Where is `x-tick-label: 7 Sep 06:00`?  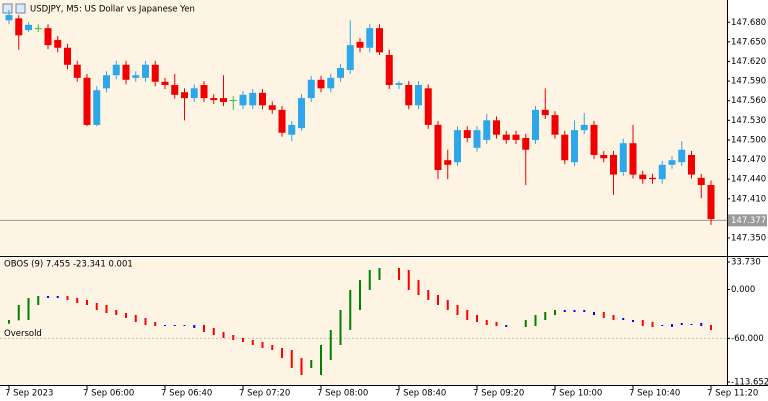
x-tick-label: 7 Sep 06:00 is located at coordinates (108, 394).